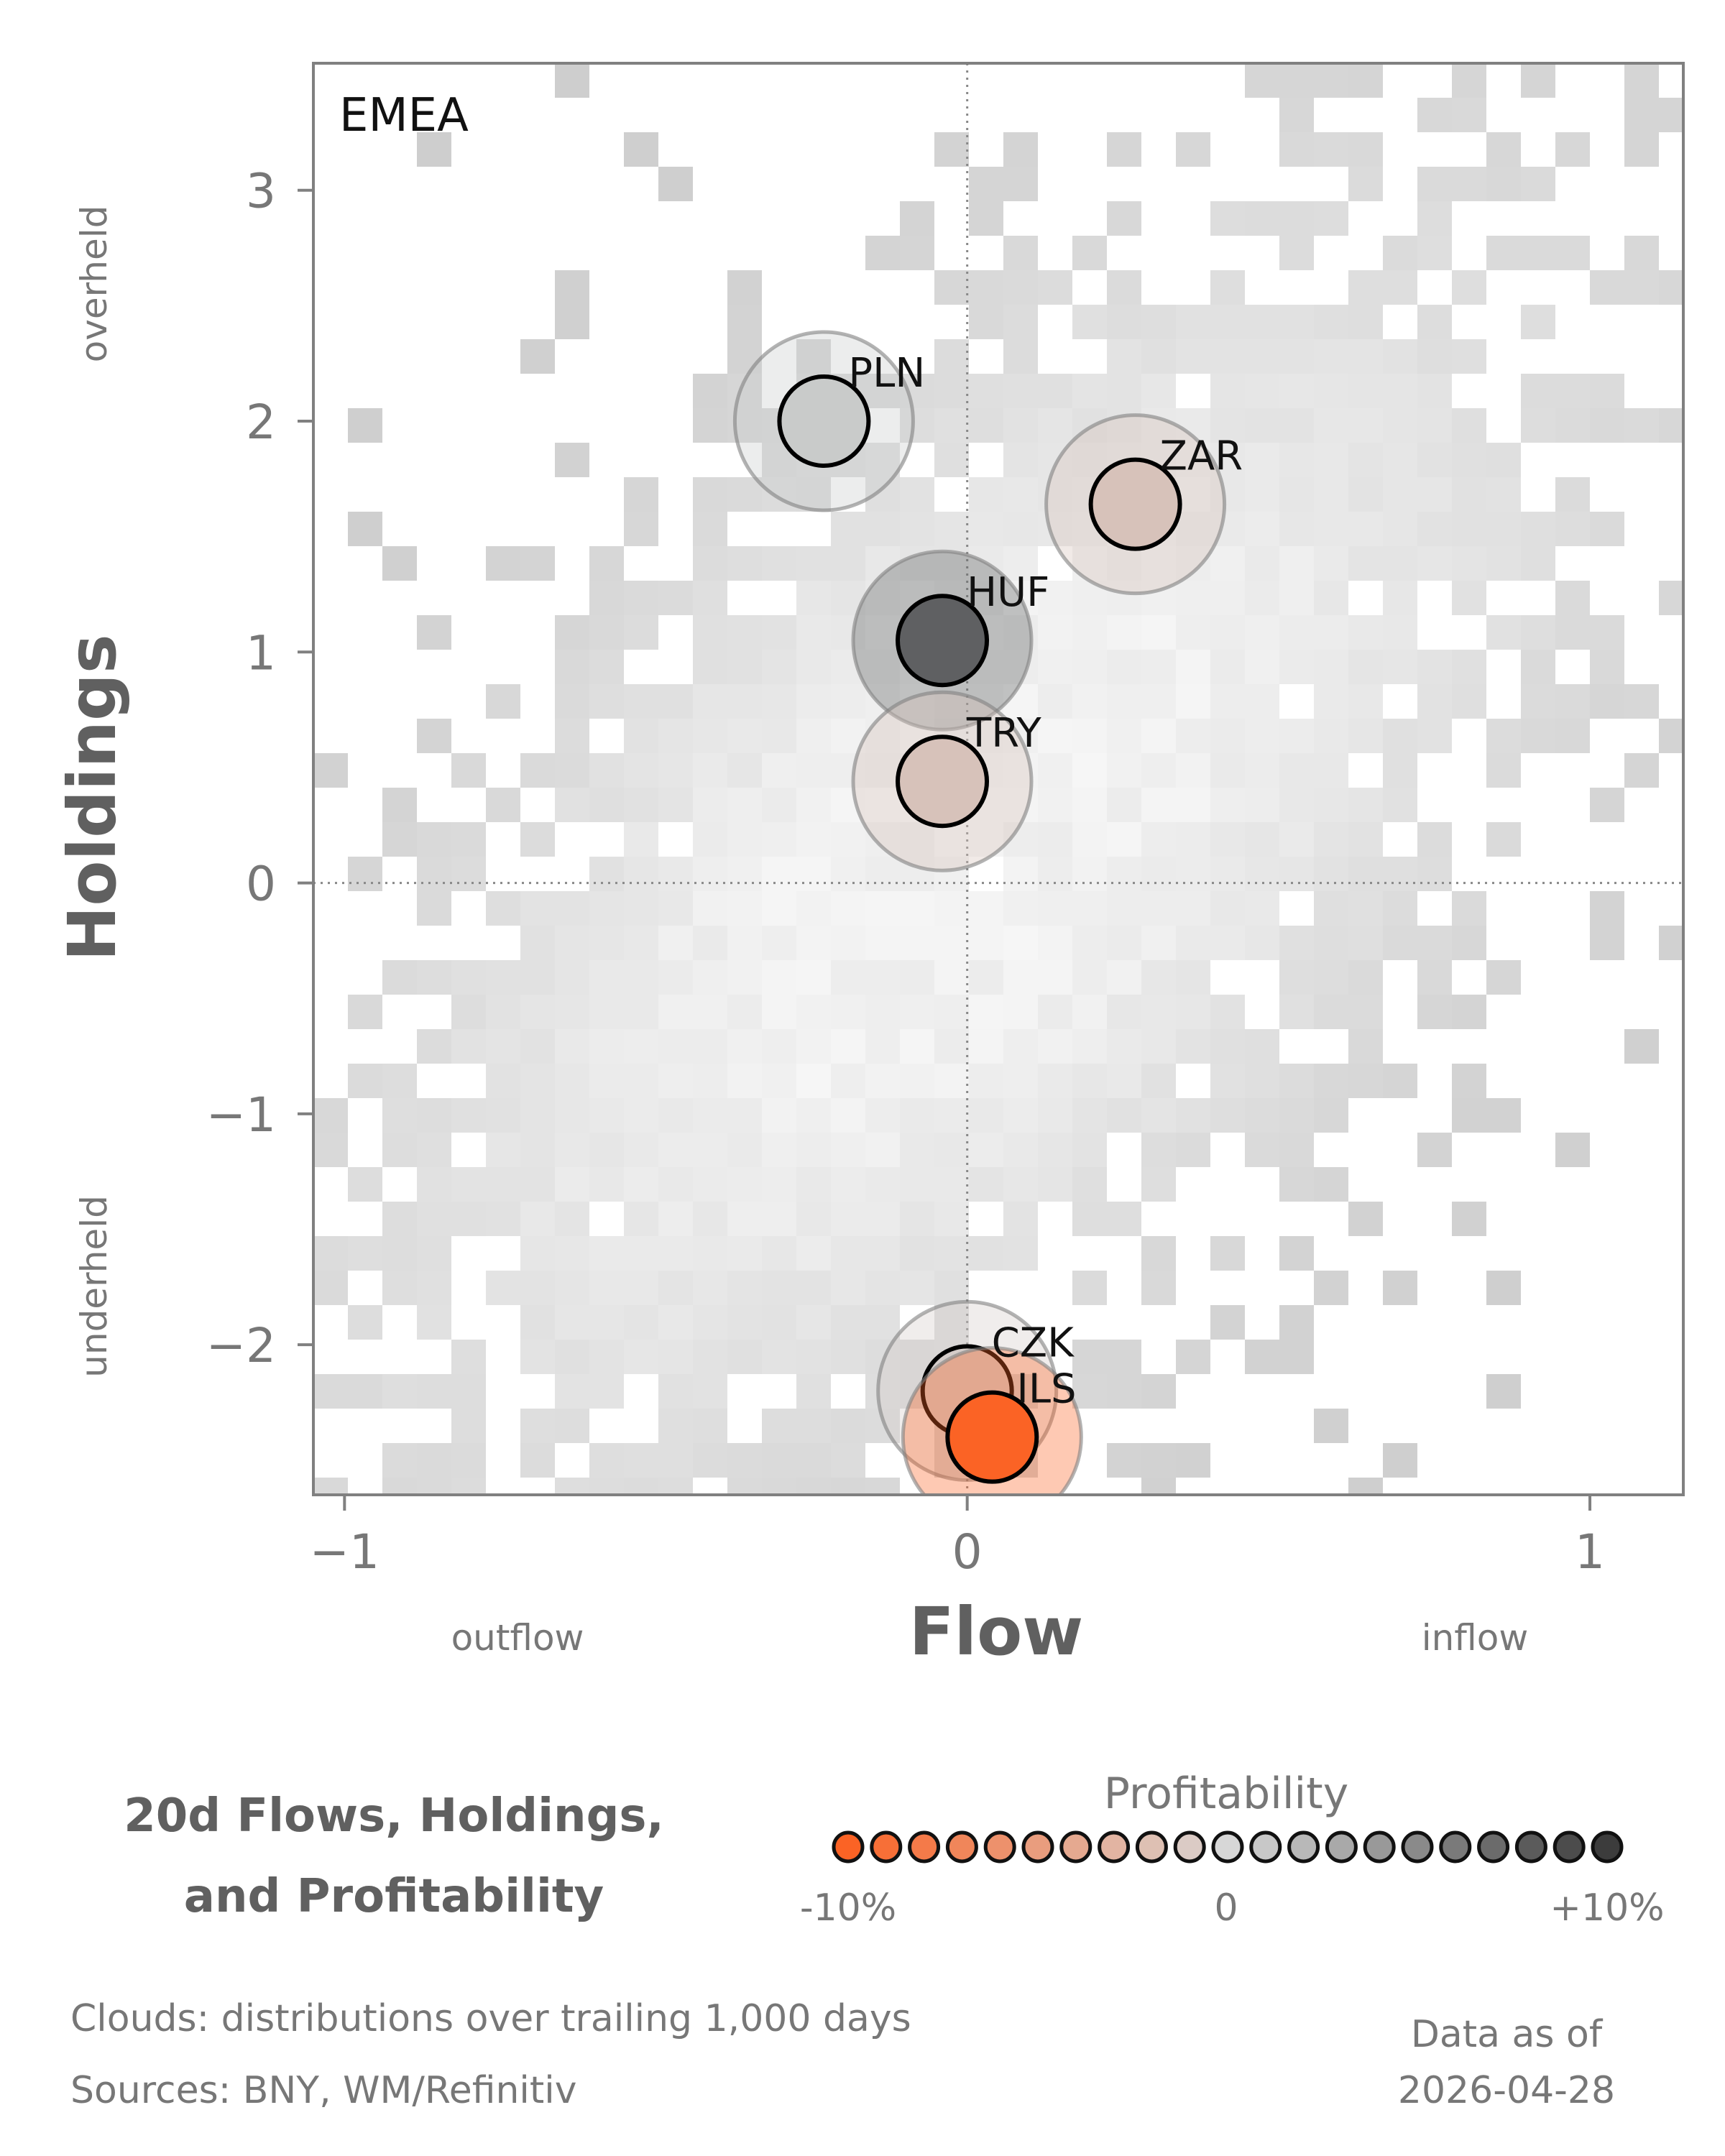 The width and height of the screenshot is (1725, 2156). I want to click on asof-line1: Data as of, so click(1507, 2034).